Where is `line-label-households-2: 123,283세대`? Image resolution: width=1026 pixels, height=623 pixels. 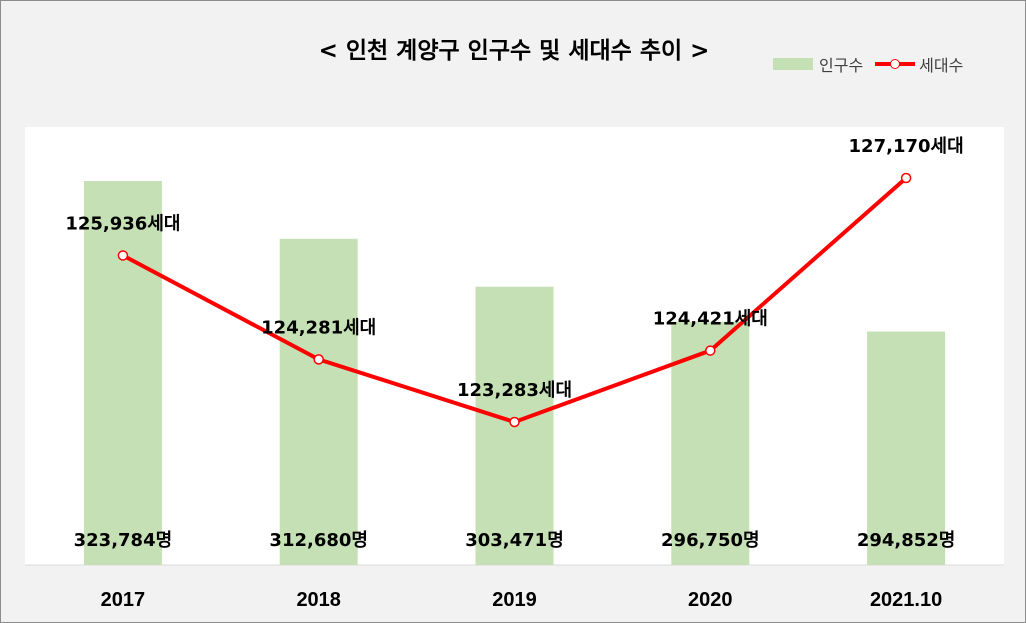 line-label-households-2: 123,283세대 is located at coordinates (514, 390).